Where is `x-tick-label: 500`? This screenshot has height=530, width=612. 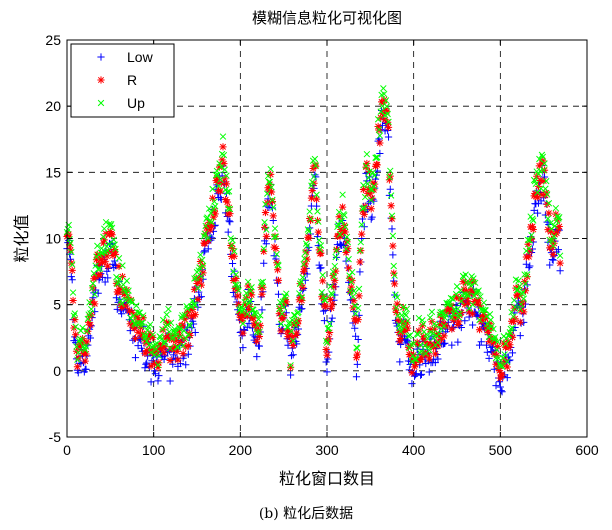 x-tick-label: 500 is located at coordinates (501, 450).